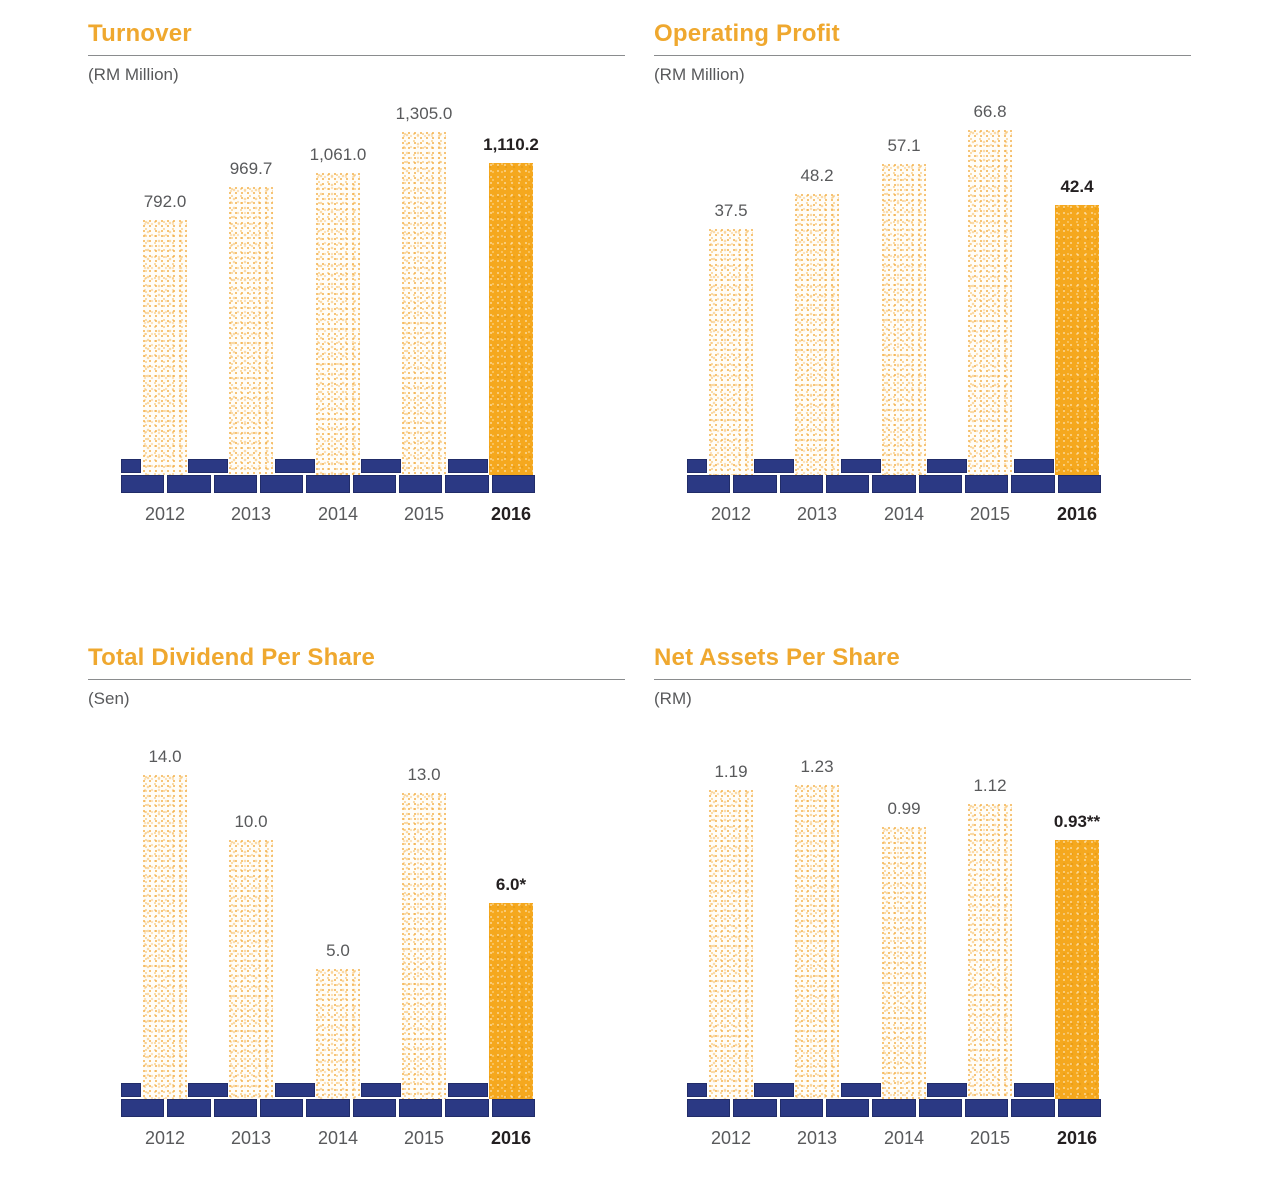  Describe the element at coordinates (1077, 186) in the screenshot. I see `value-label-2016: 42.4` at that location.